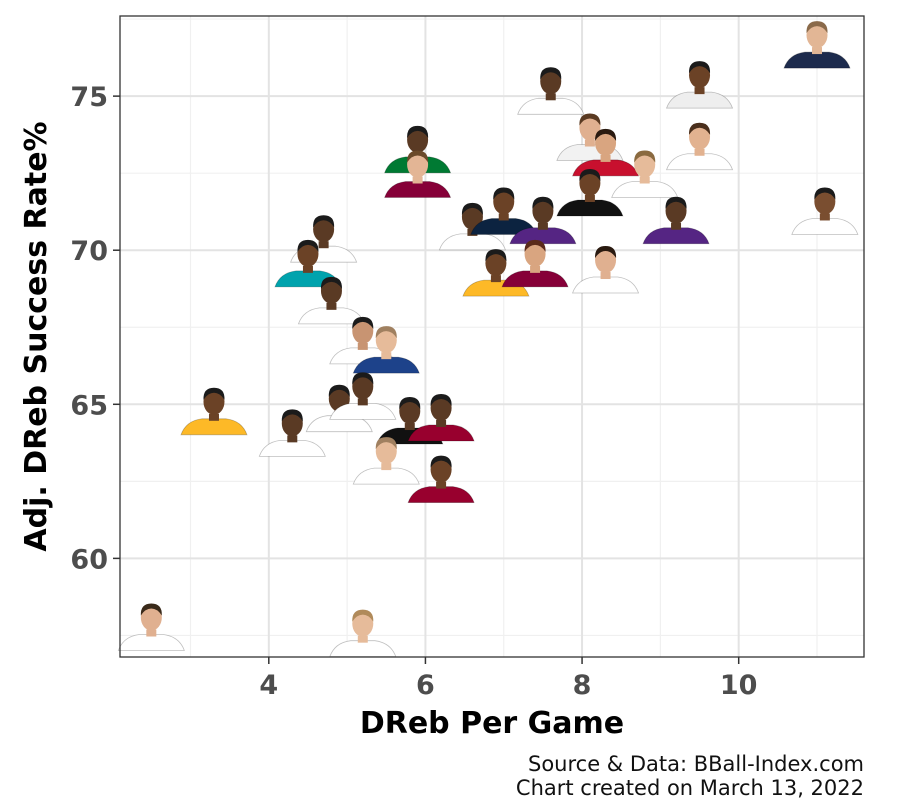  What do you see at coordinates (492, 723) in the screenshot?
I see `x-axis-title: DReb Per Game` at bounding box center [492, 723].